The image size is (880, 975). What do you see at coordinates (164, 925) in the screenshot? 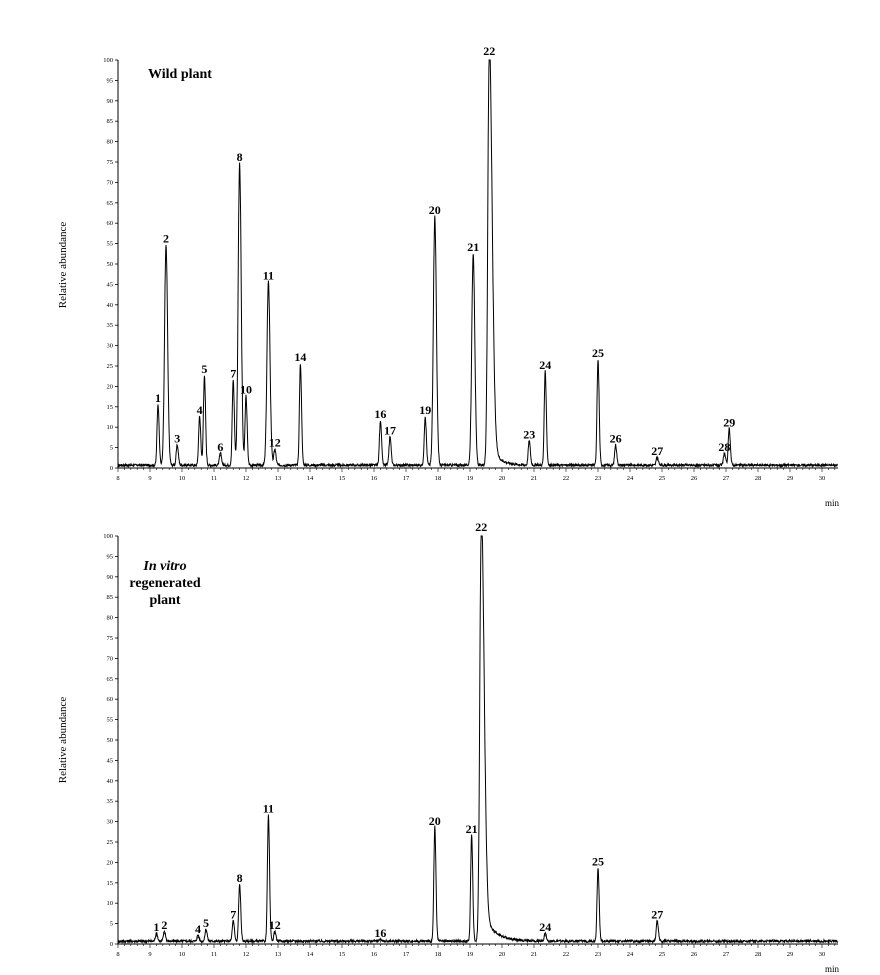
I see `peak-label-2: 2` at bounding box center [164, 925].